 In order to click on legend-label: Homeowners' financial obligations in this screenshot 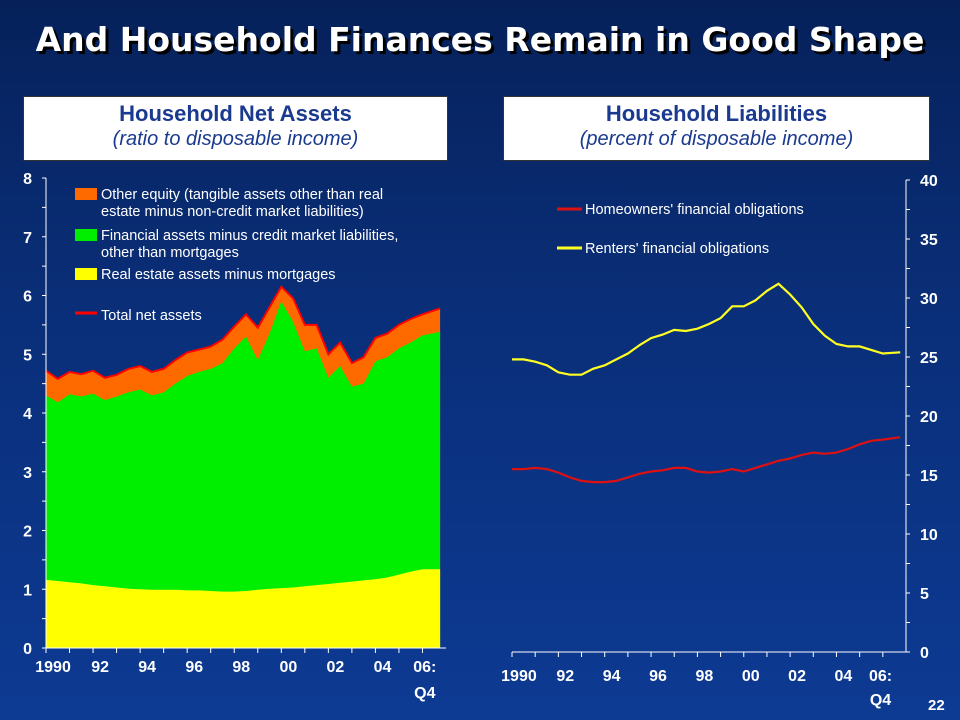, I will do `click(694, 210)`.